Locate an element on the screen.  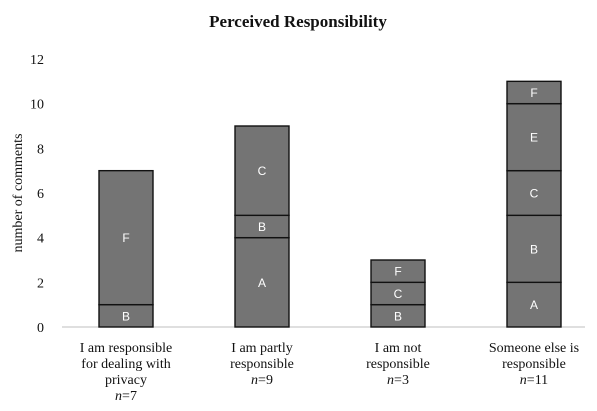
y-tick-label: 0 is located at coordinates (40, 328).